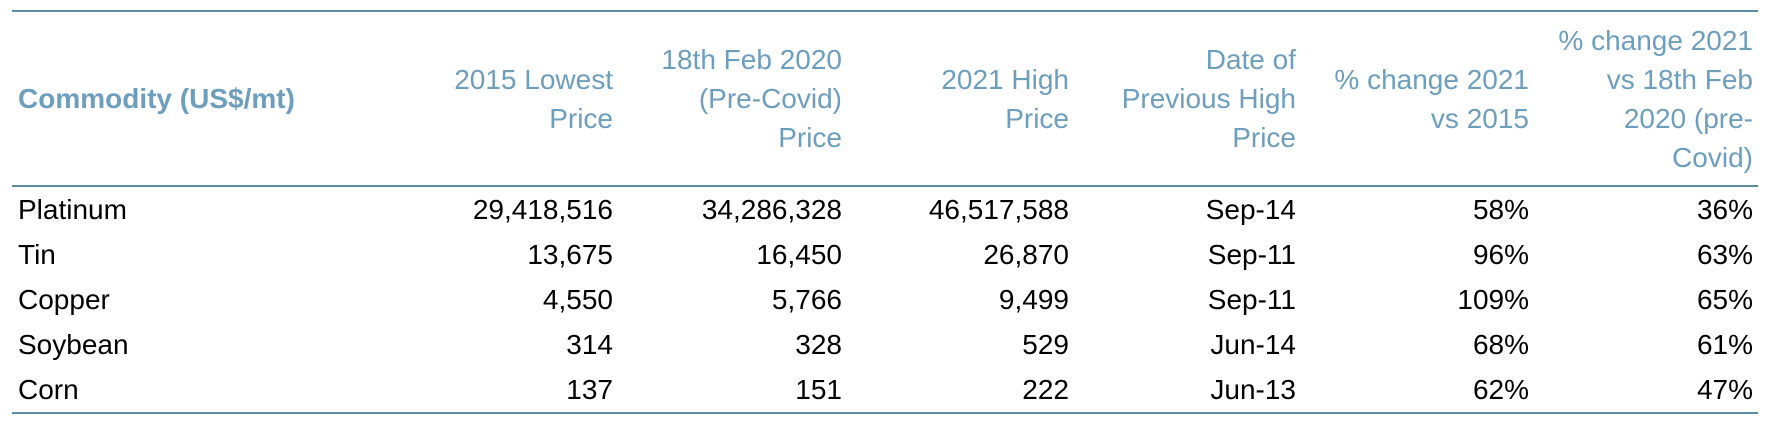 The image size is (1769, 424). I want to click on header-precovid-price-label: 18th Feb 2020 (Pre-Covid) Price, so click(751, 98).